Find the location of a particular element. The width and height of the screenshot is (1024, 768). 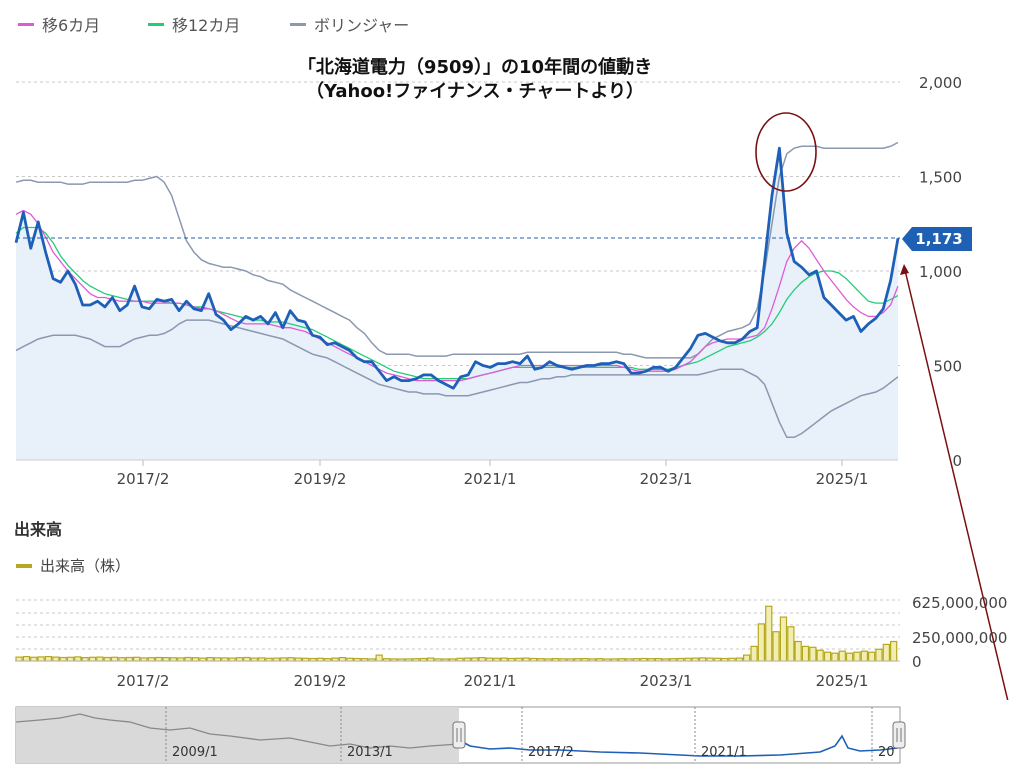

legend-item-ma6: 移6カ月 is located at coordinates (59, 24).